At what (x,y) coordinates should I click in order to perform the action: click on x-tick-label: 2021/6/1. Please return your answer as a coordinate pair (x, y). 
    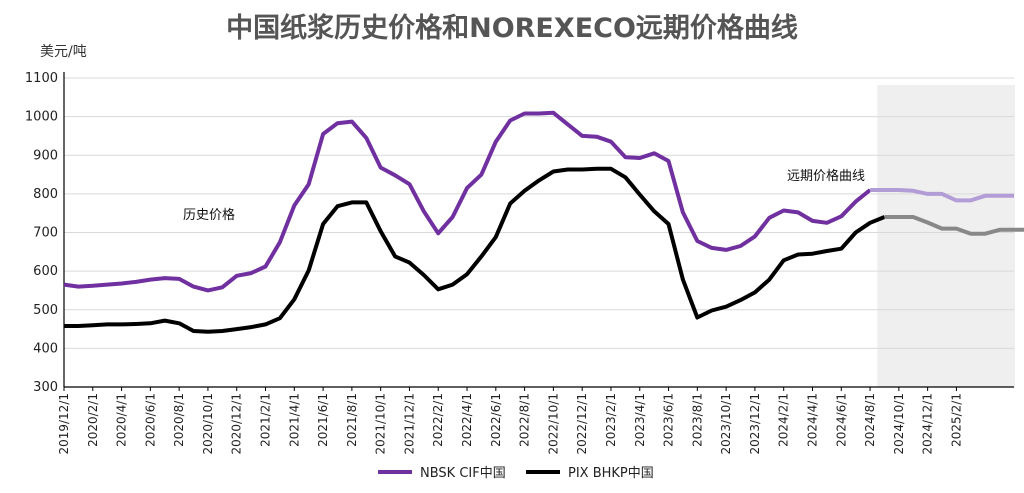
    Looking at the image, I should click on (323, 420).